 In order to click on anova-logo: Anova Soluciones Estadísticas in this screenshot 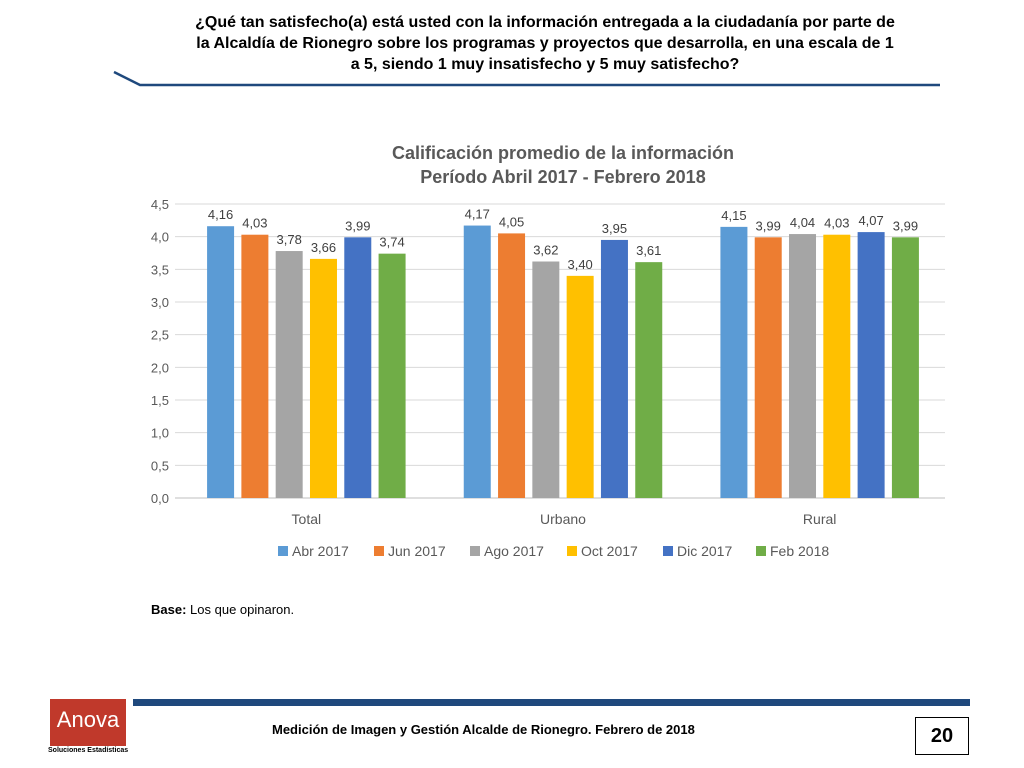, I will do `click(88, 729)`.